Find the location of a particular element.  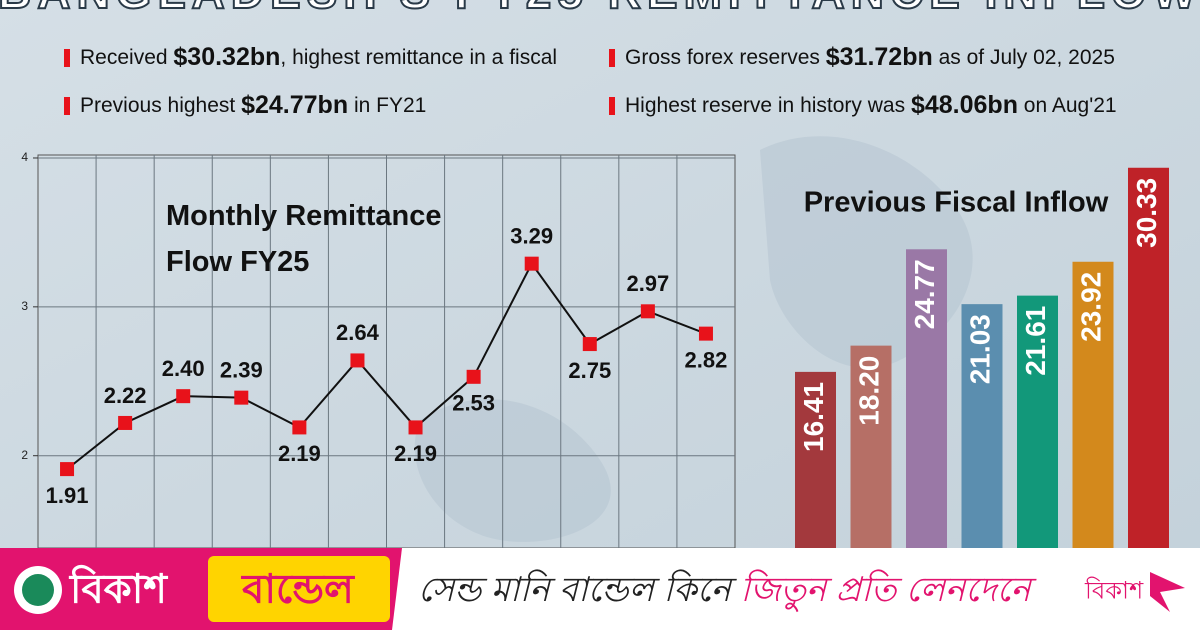

value-label: 21.03 is located at coordinates (979, 349).